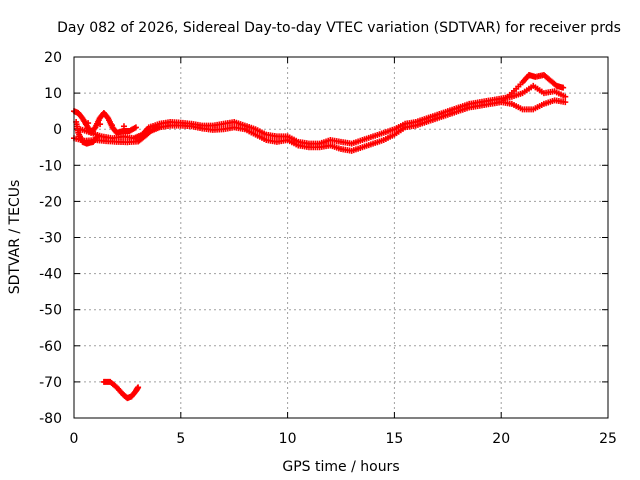  Describe the element at coordinates (121, 390) in the screenshot. I see `series-arc-outlier` at that location.